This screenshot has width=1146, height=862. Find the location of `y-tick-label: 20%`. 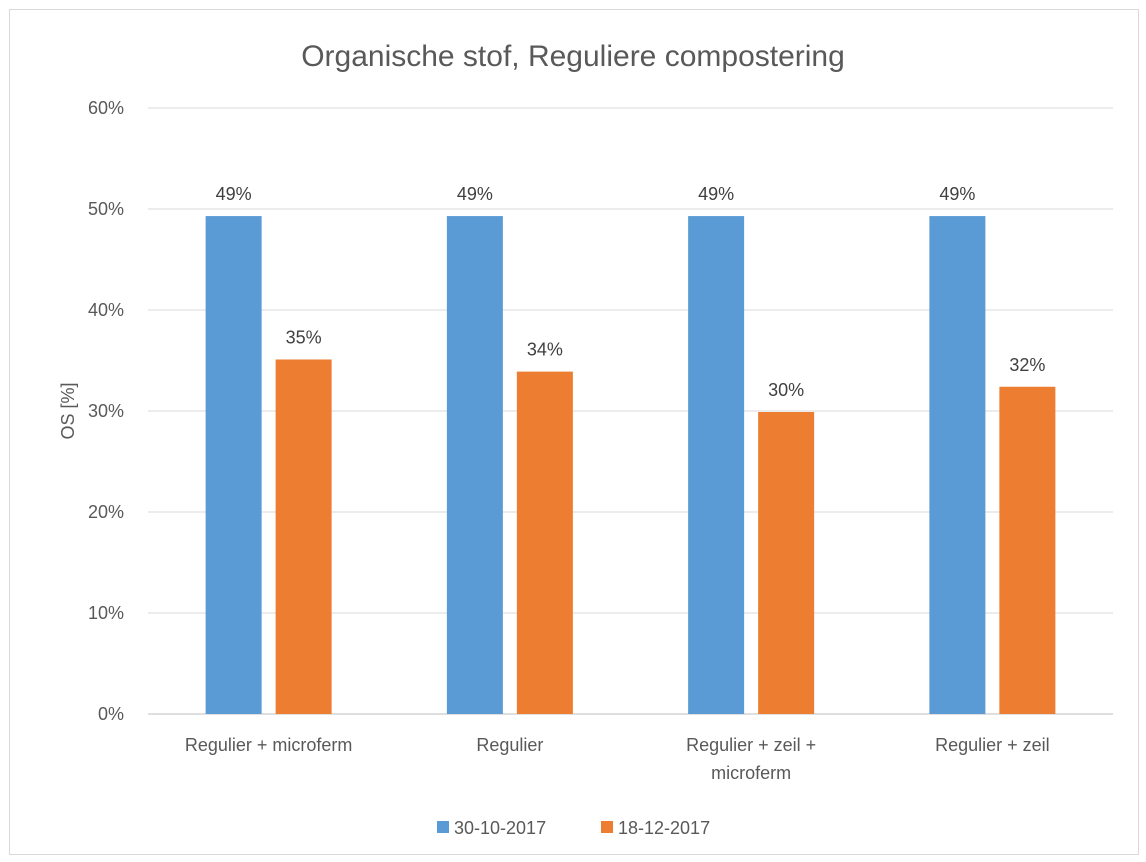

y-tick-label: 20% is located at coordinates (106, 512).